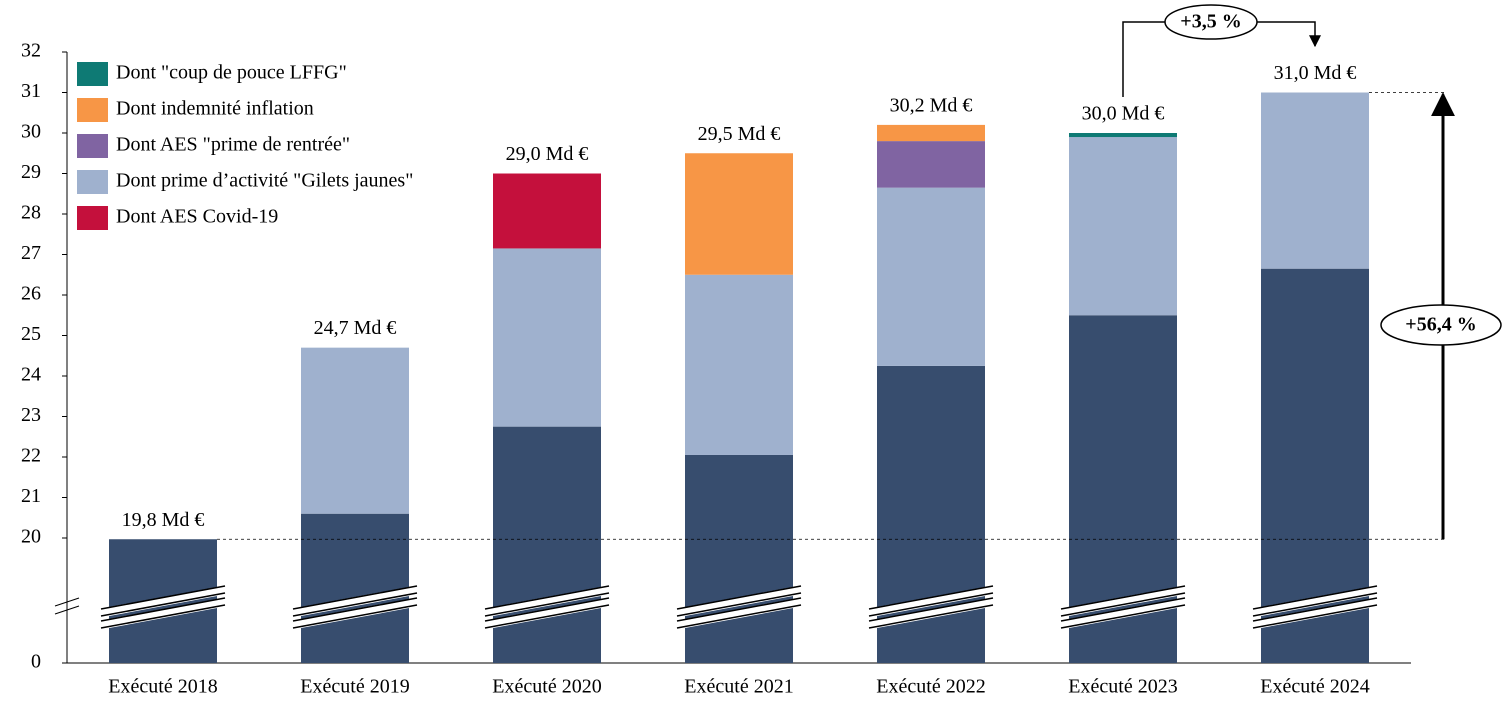 This screenshot has width=1505, height=717. What do you see at coordinates (31, 172) in the screenshot?
I see `y-tick-label: 29` at bounding box center [31, 172].